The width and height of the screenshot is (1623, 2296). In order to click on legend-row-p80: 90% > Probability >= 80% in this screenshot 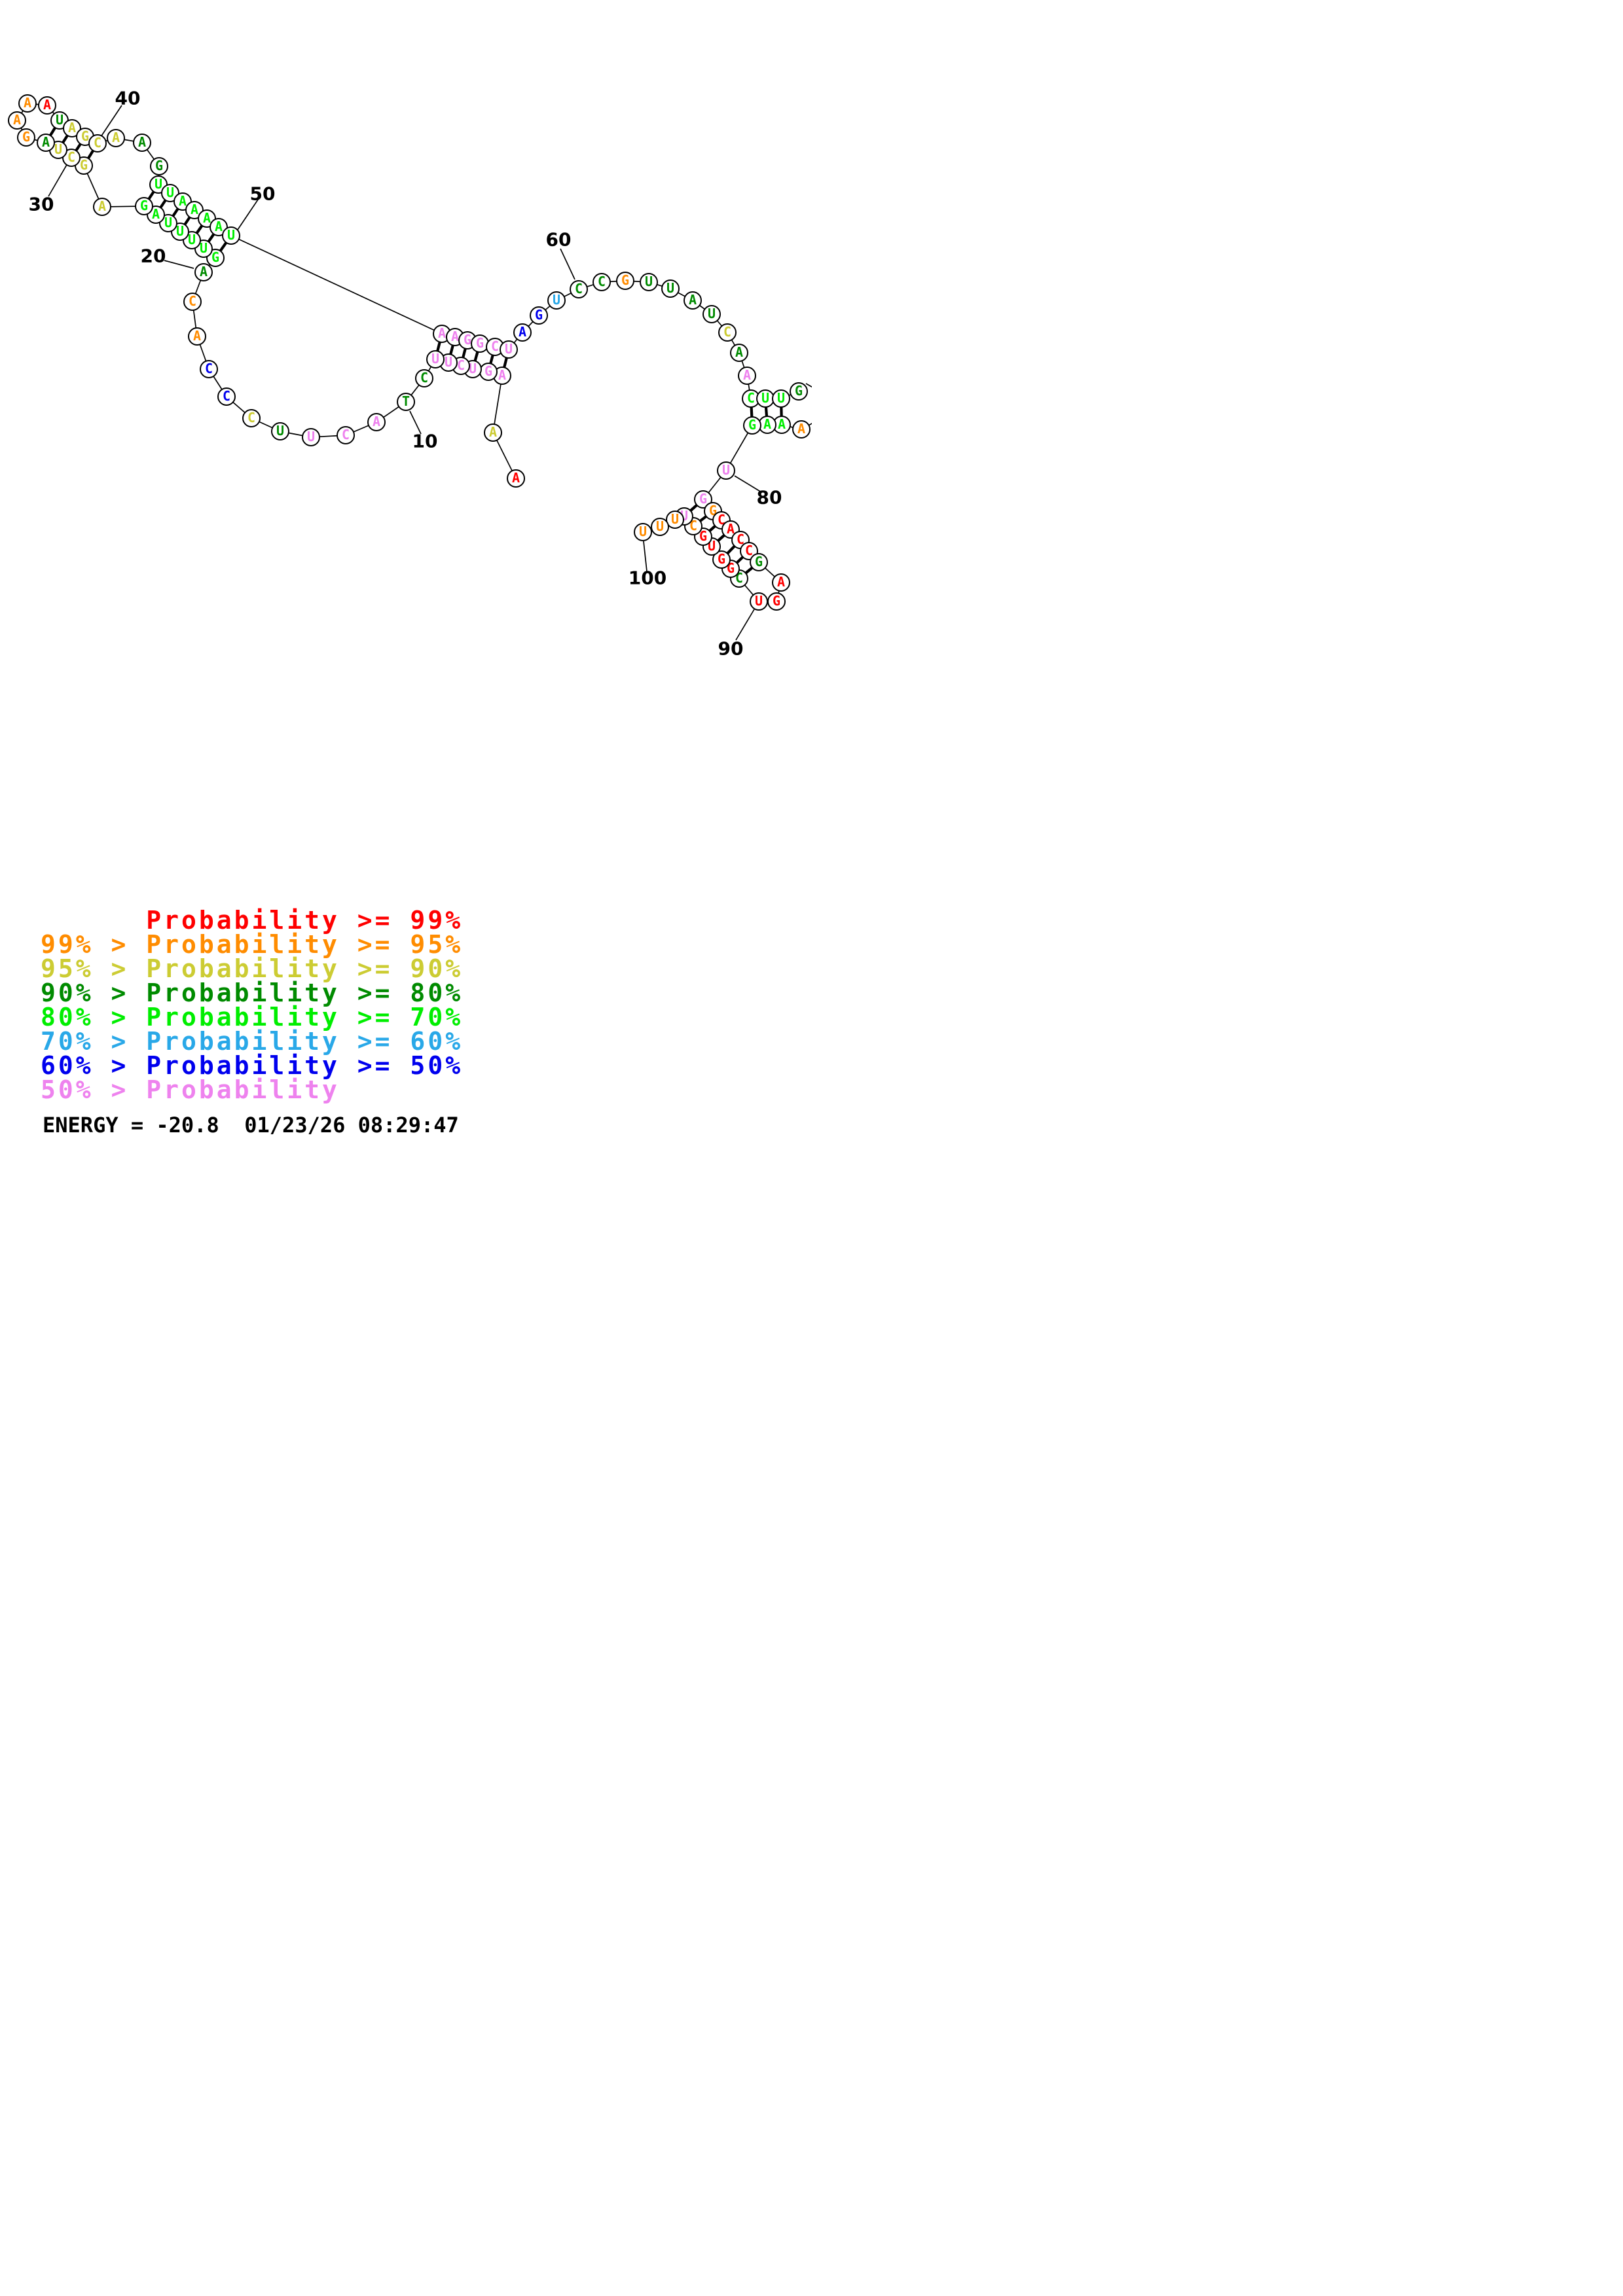, I will do `click(252, 992)`.